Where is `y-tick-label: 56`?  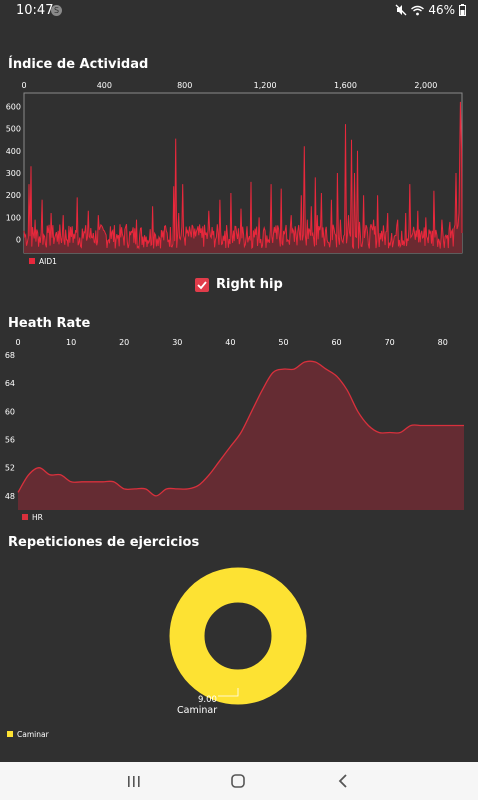 y-tick-label: 56 is located at coordinates (10, 440).